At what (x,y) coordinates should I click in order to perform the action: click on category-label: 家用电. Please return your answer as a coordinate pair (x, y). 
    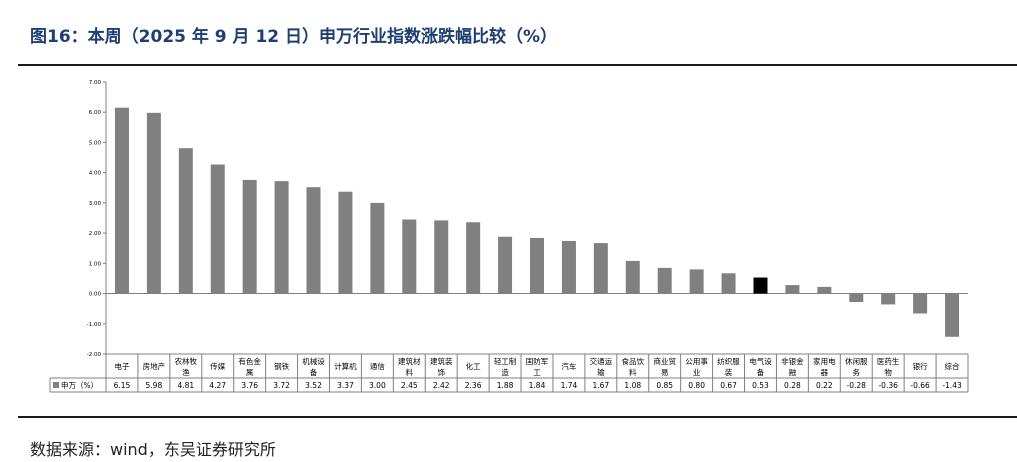
    Looking at the image, I should click on (824, 361).